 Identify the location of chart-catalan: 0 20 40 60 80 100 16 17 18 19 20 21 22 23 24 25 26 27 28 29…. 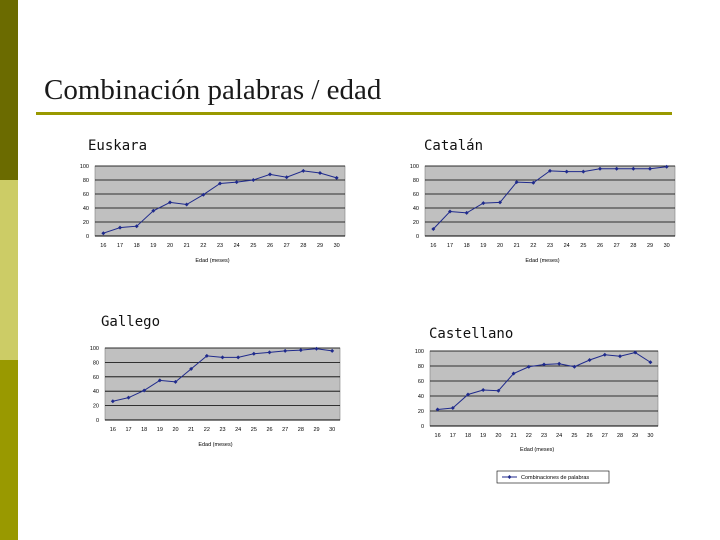
(543, 214).